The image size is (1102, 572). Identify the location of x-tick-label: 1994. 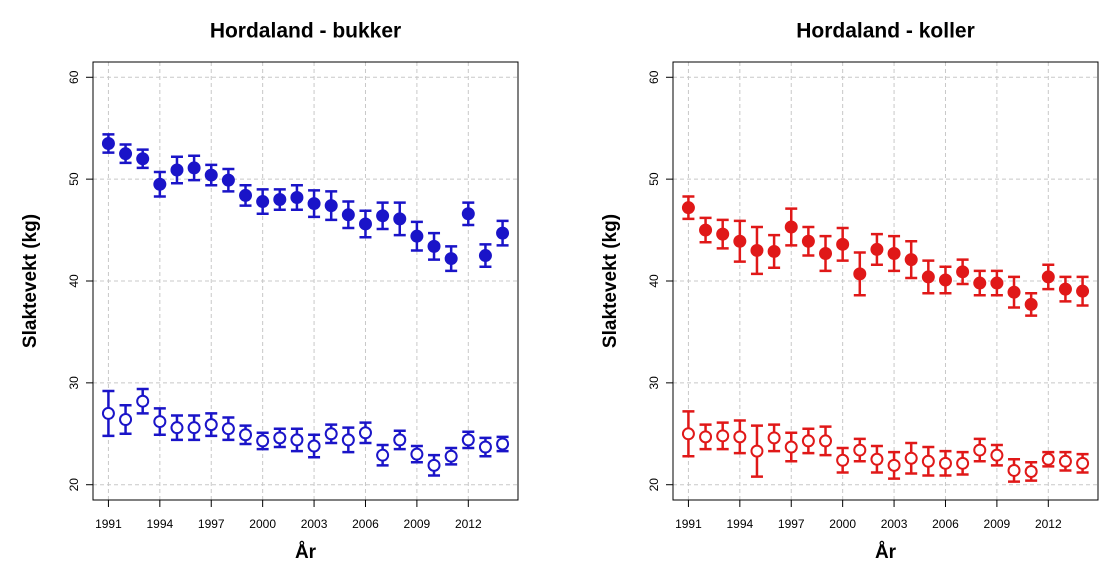
(739, 524).